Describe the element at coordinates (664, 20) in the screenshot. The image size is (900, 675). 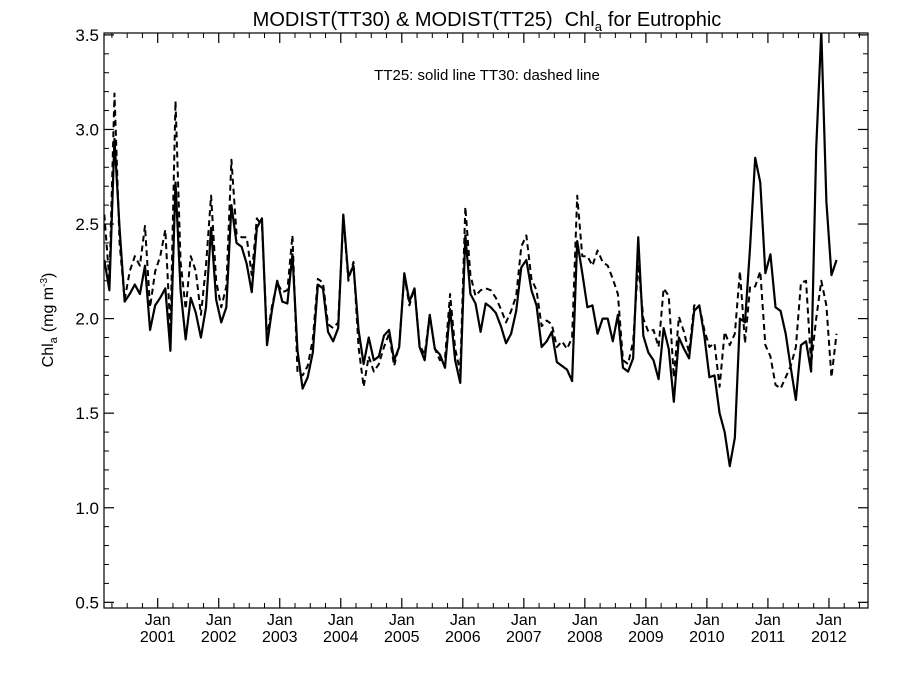
I see `title-tail: for Eutrophic` at that location.